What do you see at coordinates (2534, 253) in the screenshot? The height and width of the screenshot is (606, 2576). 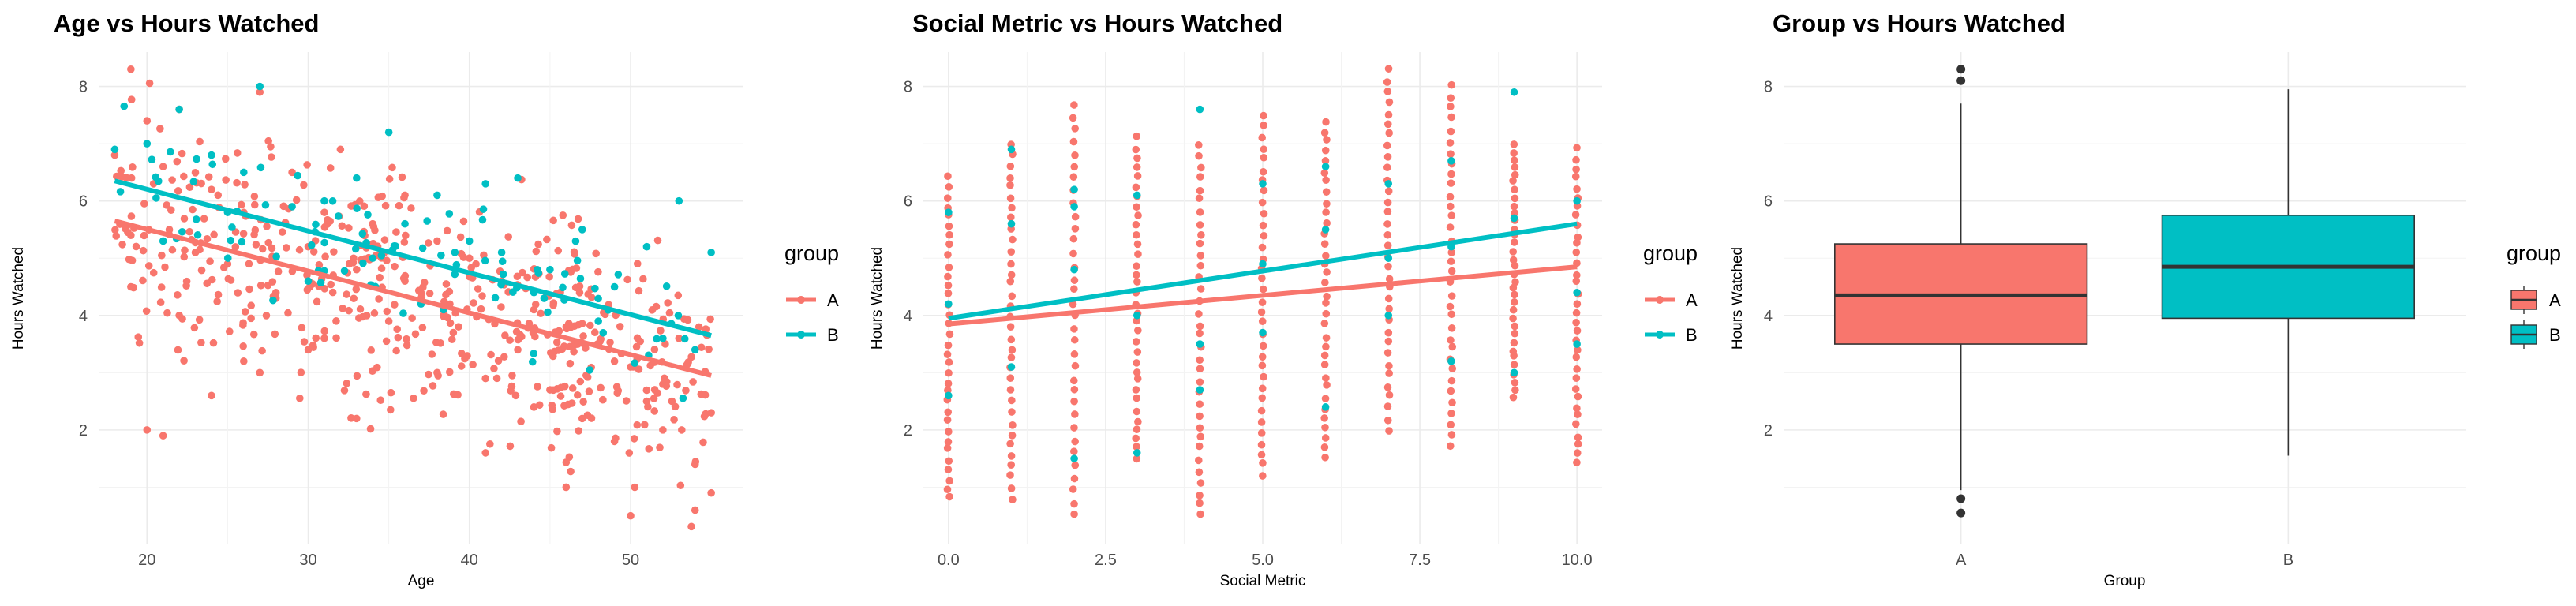 I see `legend-title: group` at bounding box center [2534, 253].